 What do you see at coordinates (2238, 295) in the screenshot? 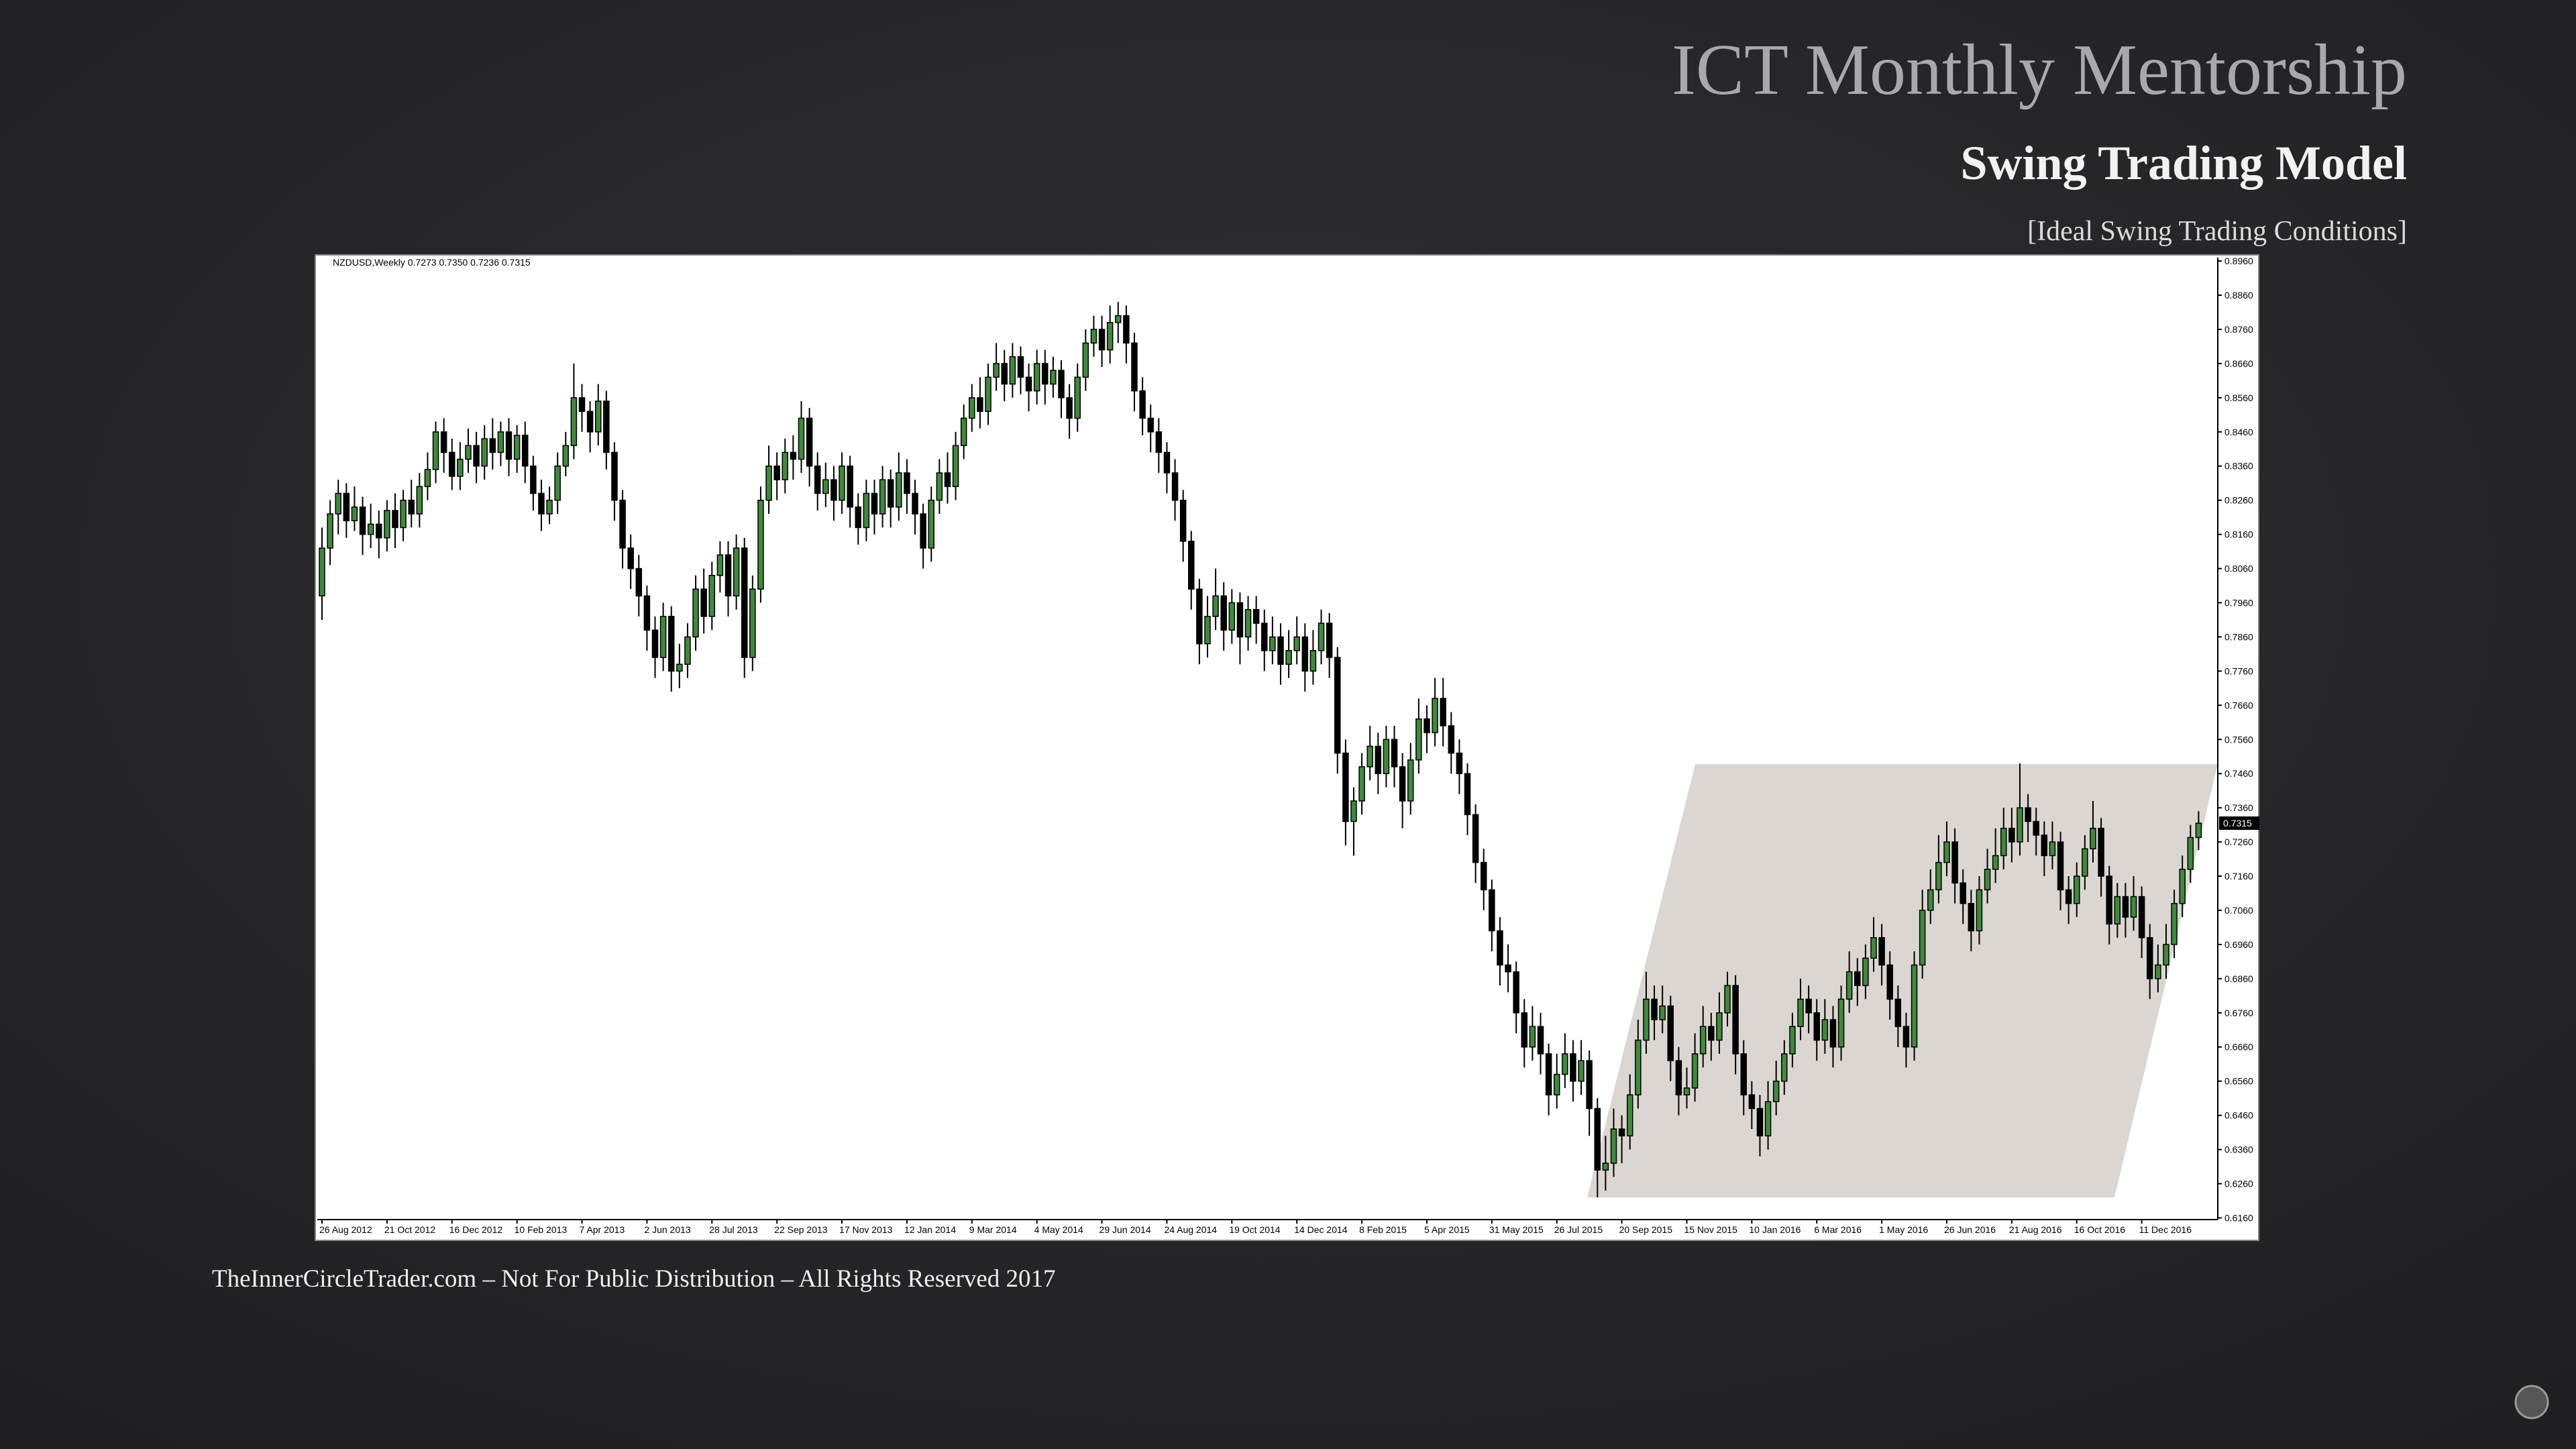
I see `y-tick-label: 0.8860` at bounding box center [2238, 295].